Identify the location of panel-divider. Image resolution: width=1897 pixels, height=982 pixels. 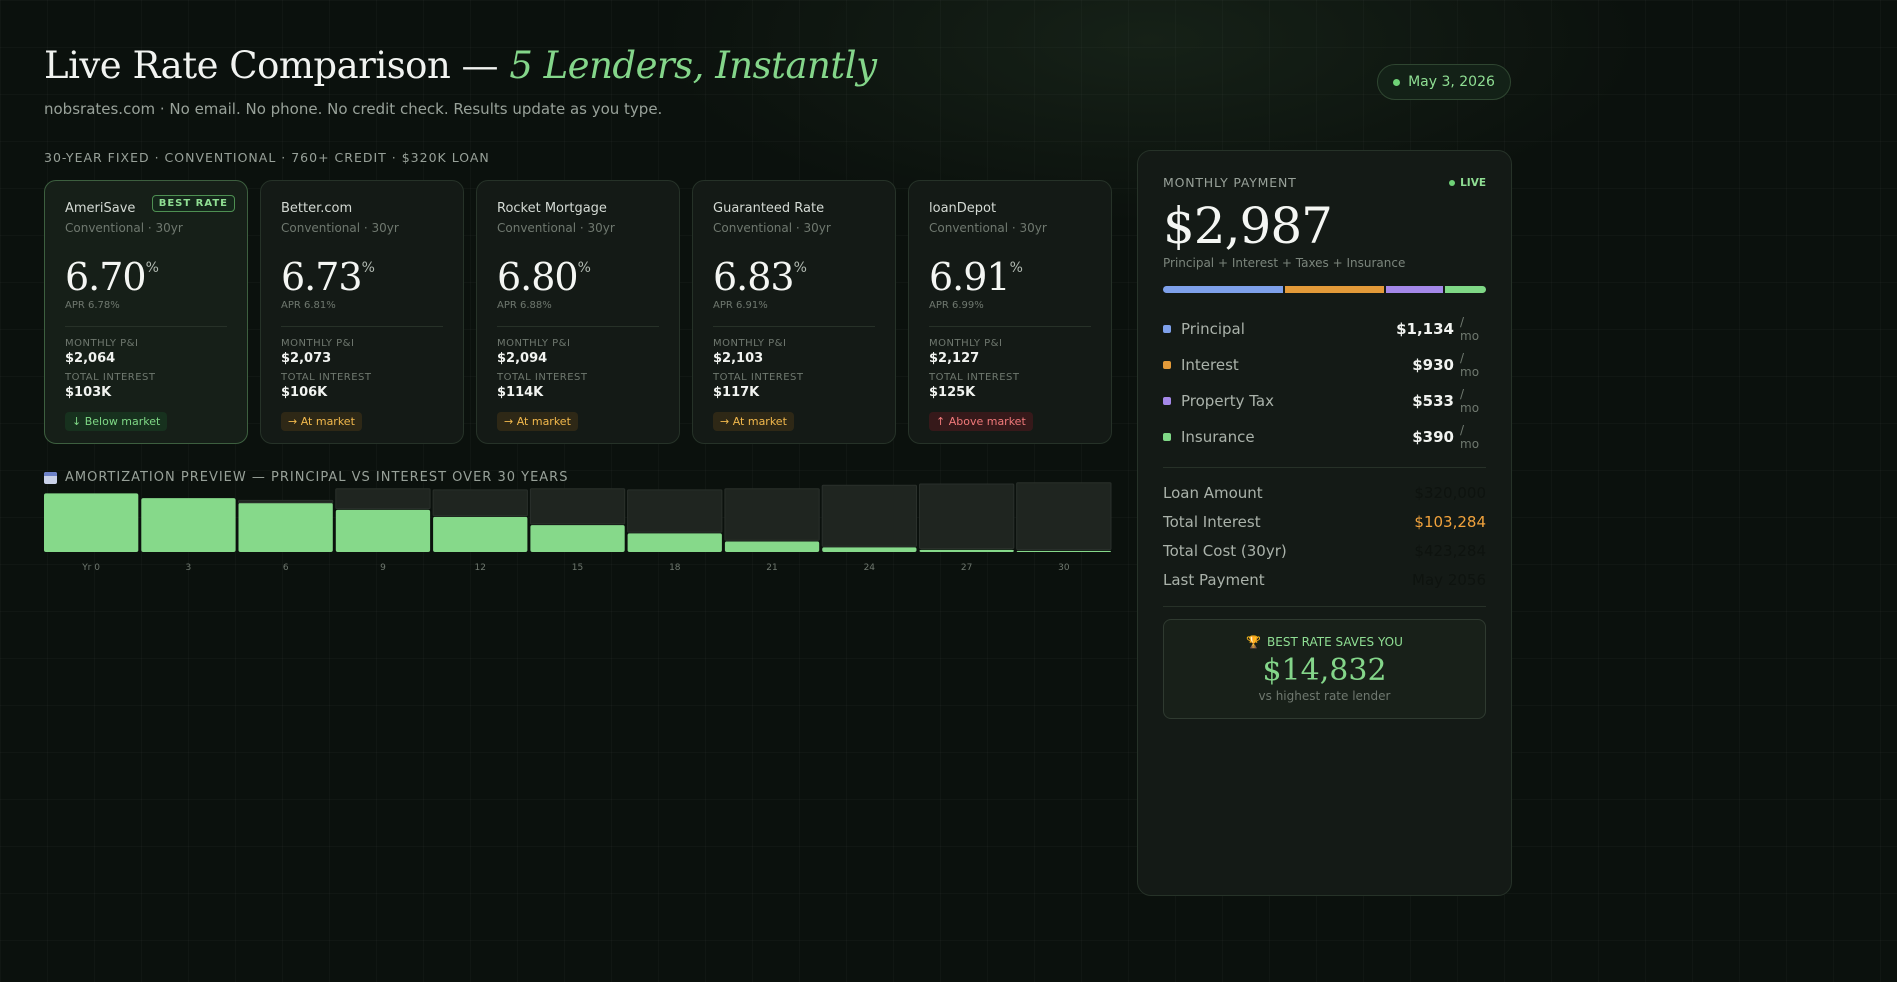
(1324, 467).